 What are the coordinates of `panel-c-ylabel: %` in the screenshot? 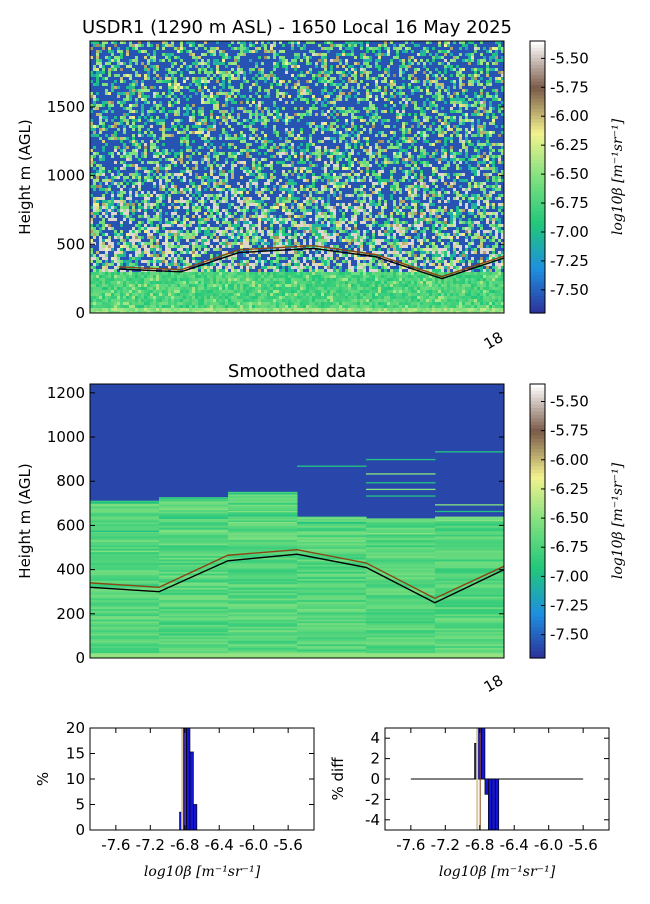 It's located at (43, 779).